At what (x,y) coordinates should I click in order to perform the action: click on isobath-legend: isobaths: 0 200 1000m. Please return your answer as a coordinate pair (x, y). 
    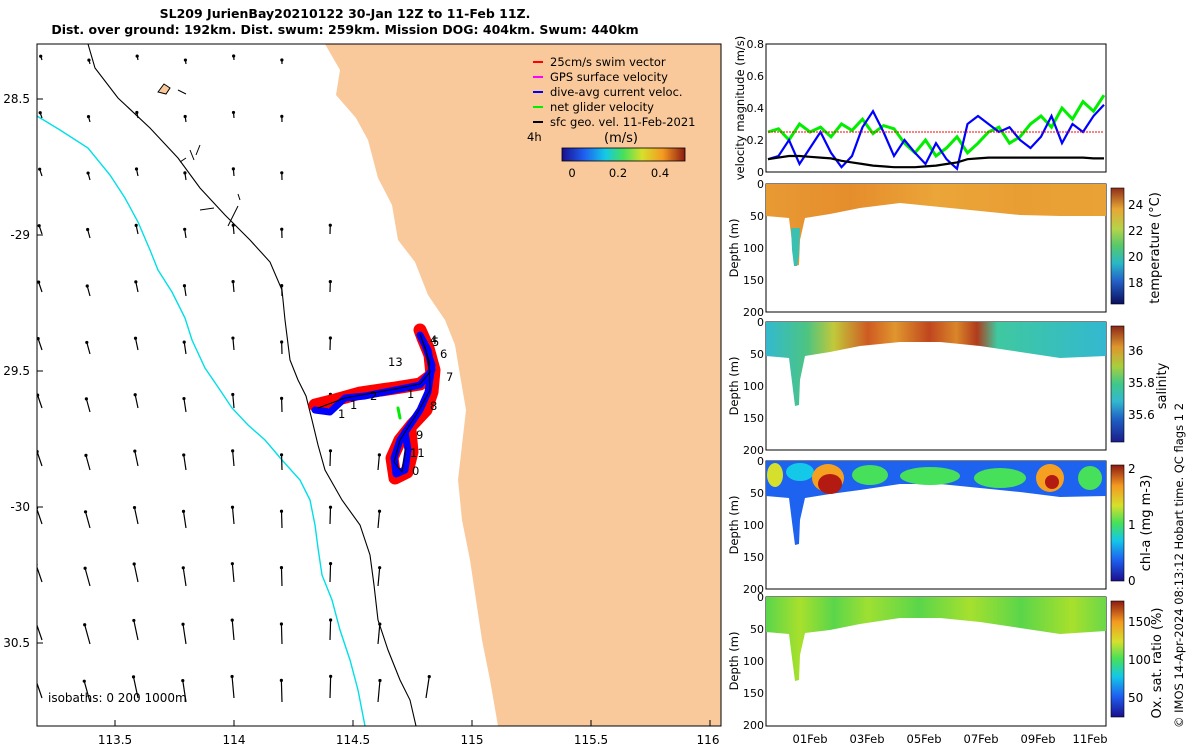
    Looking at the image, I should click on (117, 698).